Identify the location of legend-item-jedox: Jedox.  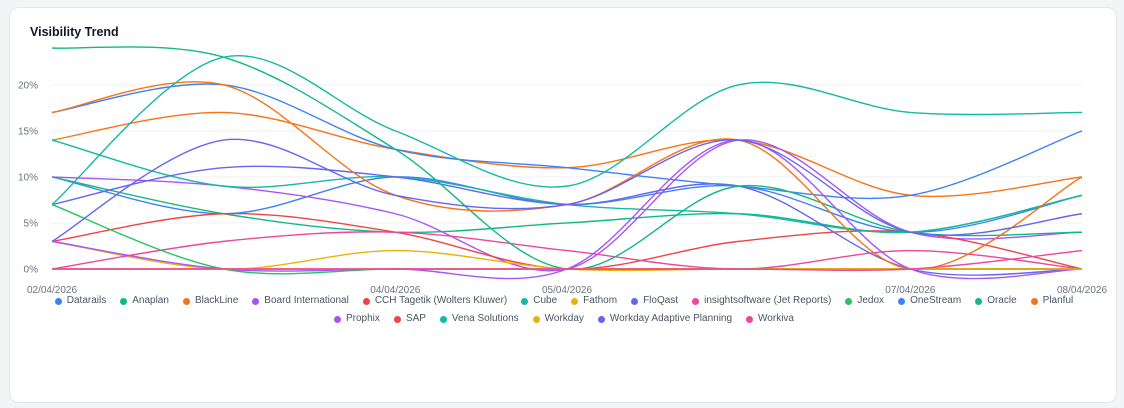
(864, 301).